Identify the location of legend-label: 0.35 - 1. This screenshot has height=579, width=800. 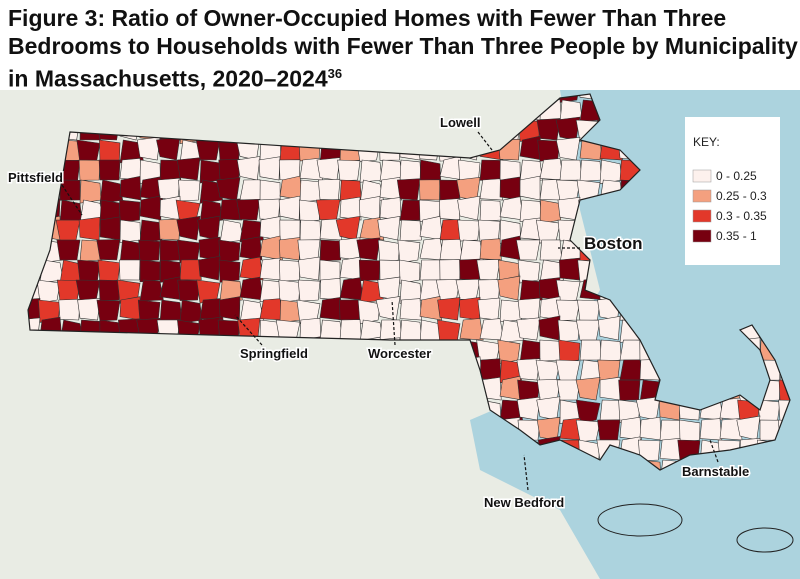
(736, 236).